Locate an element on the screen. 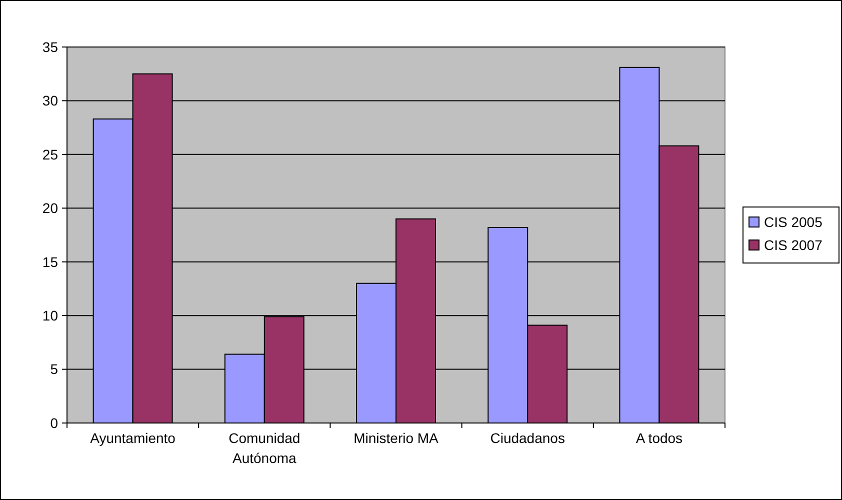 This screenshot has height=500, width=842. y-tick-label: 30 is located at coordinates (50, 100).